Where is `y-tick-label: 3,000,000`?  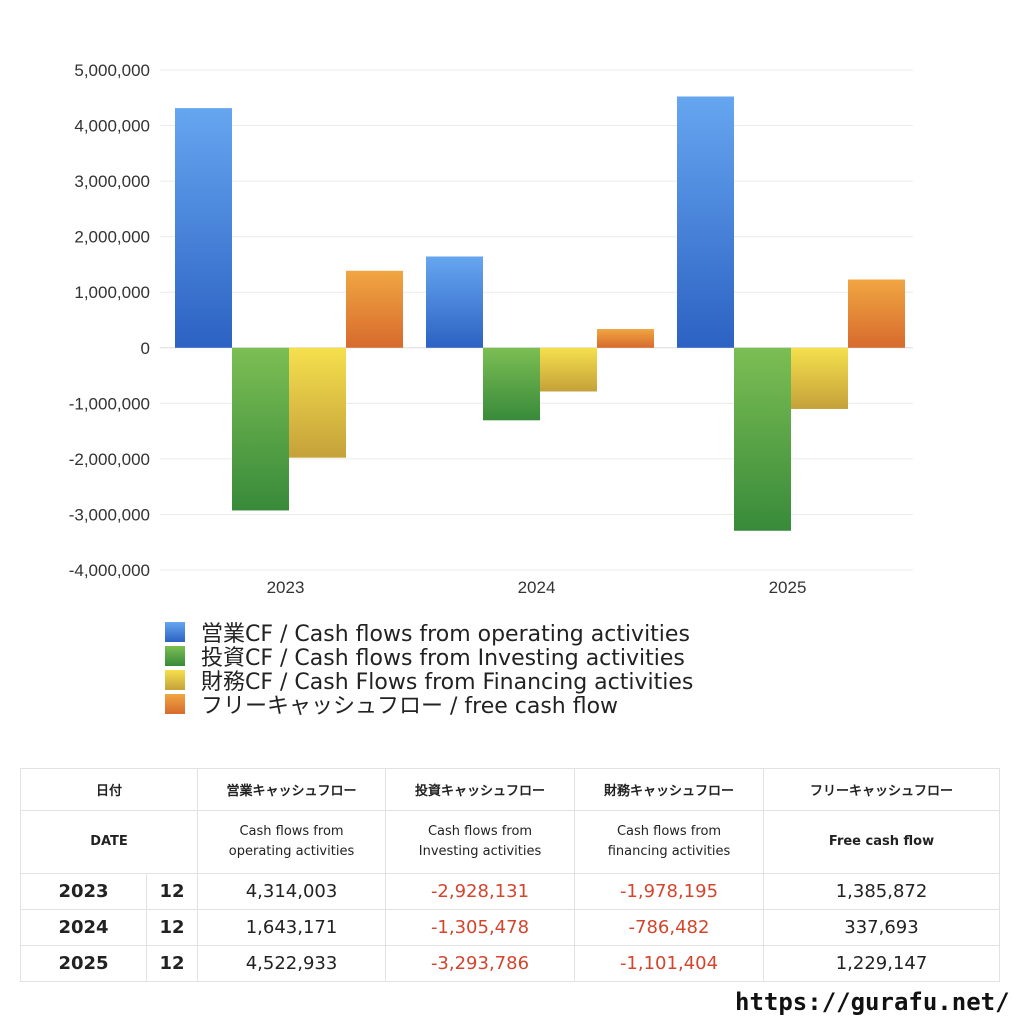 y-tick-label: 3,000,000 is located at coordinates (112, 181).